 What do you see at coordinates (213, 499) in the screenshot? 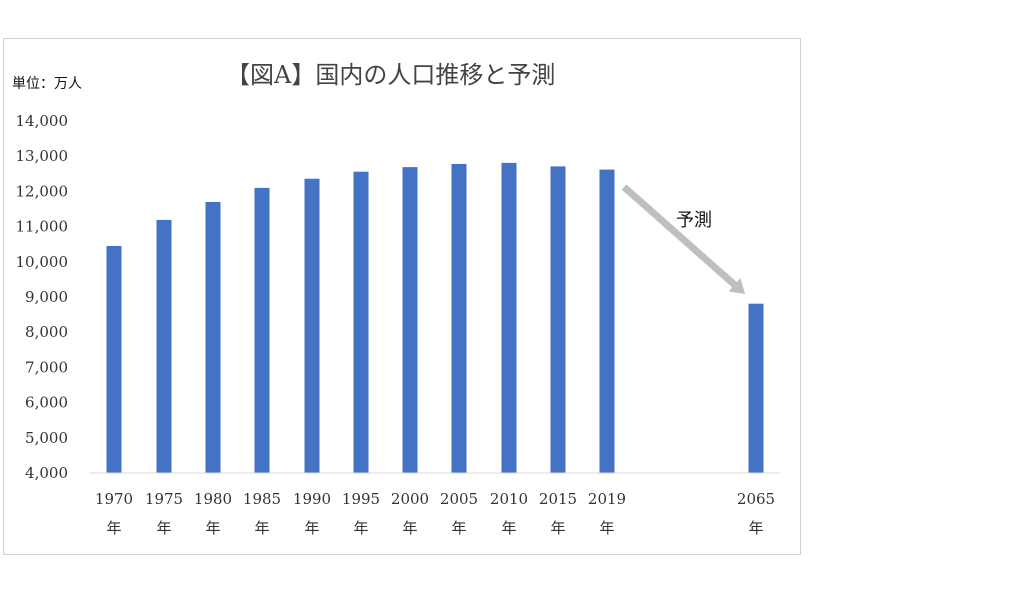
I see `x-tick-year: 1980` at bounding box center [213, 499].